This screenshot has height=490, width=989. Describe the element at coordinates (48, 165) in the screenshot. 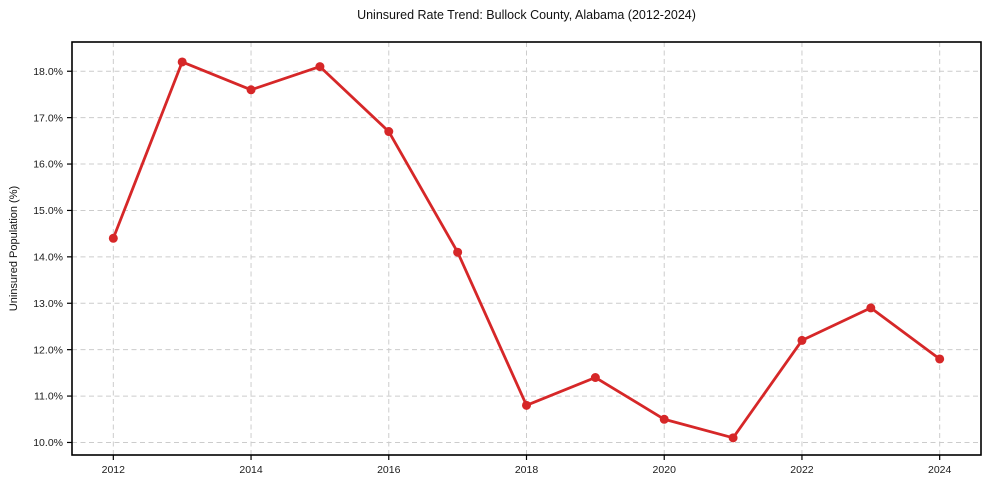

I see `y-tick-label: 16.0%` at that location.